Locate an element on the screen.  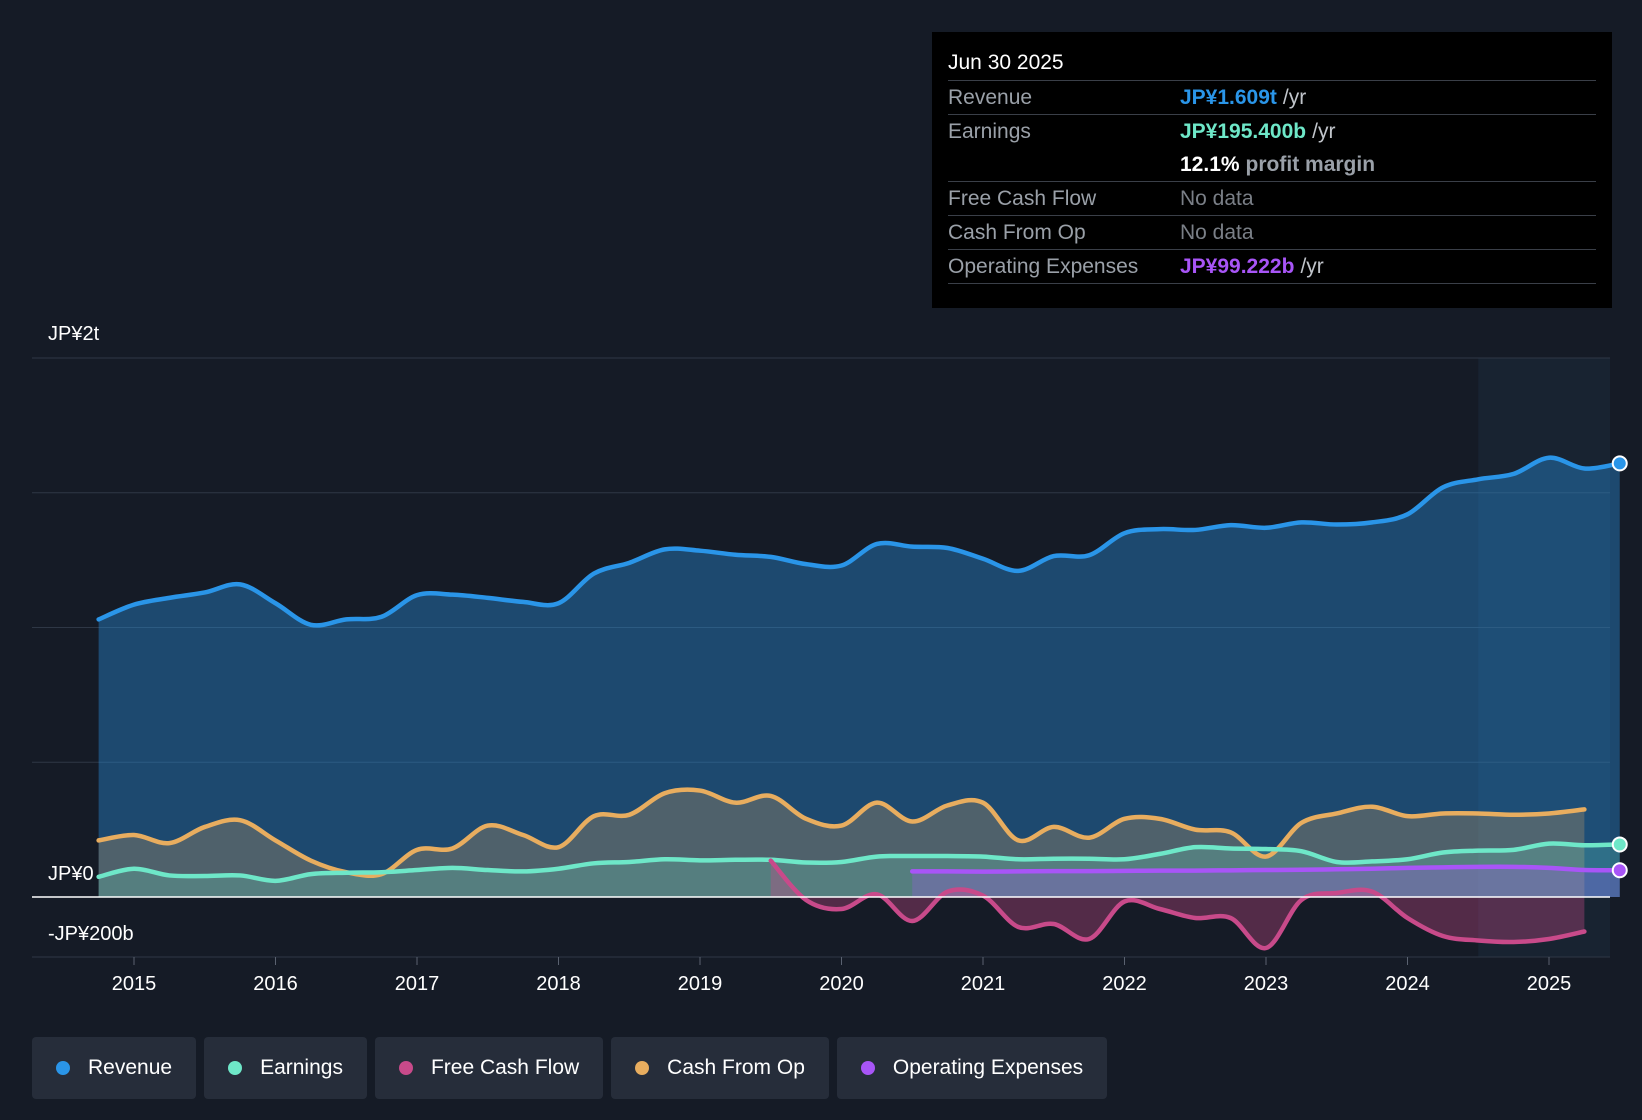
tooltip-date: Jun 30 2025 is located at coordinates (1272, 63).